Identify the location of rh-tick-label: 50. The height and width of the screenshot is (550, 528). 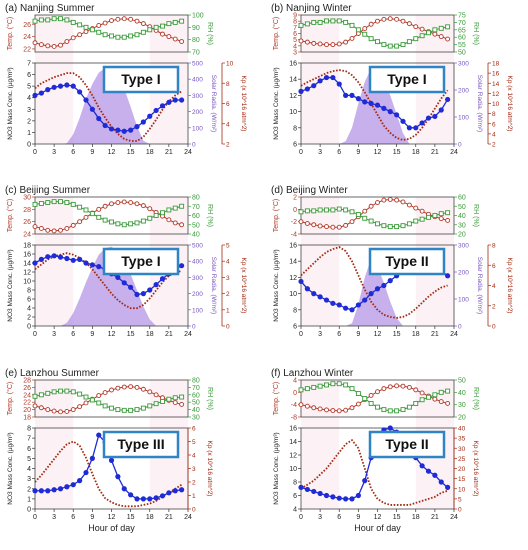
(196, 225).